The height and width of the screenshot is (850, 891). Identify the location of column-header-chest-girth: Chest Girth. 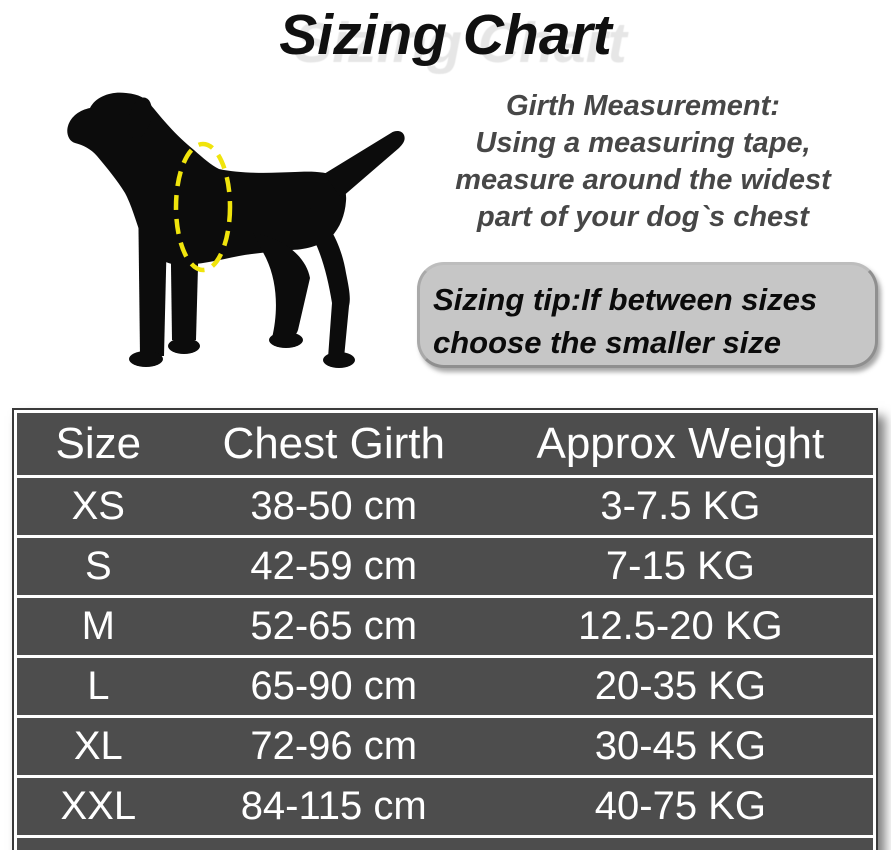
(333, 443).